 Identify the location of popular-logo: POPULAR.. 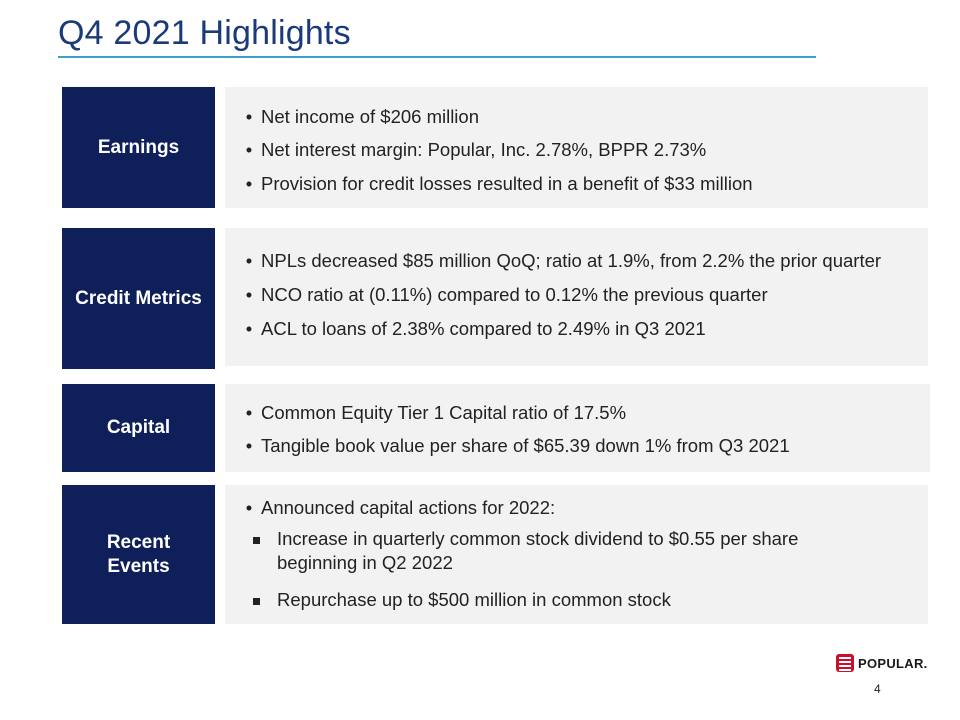
(882, 663).